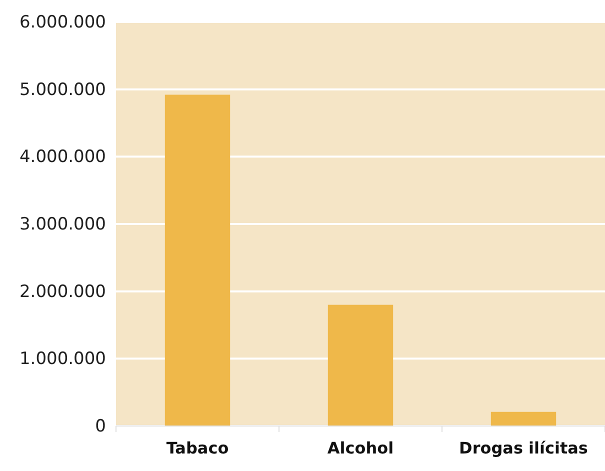 Image resolution: width=605 pixels, height=471 pixels. Describe the element at coordinates (62, 224) in the screenshot. I see `y-tick-label: 3.000.000` at that location.